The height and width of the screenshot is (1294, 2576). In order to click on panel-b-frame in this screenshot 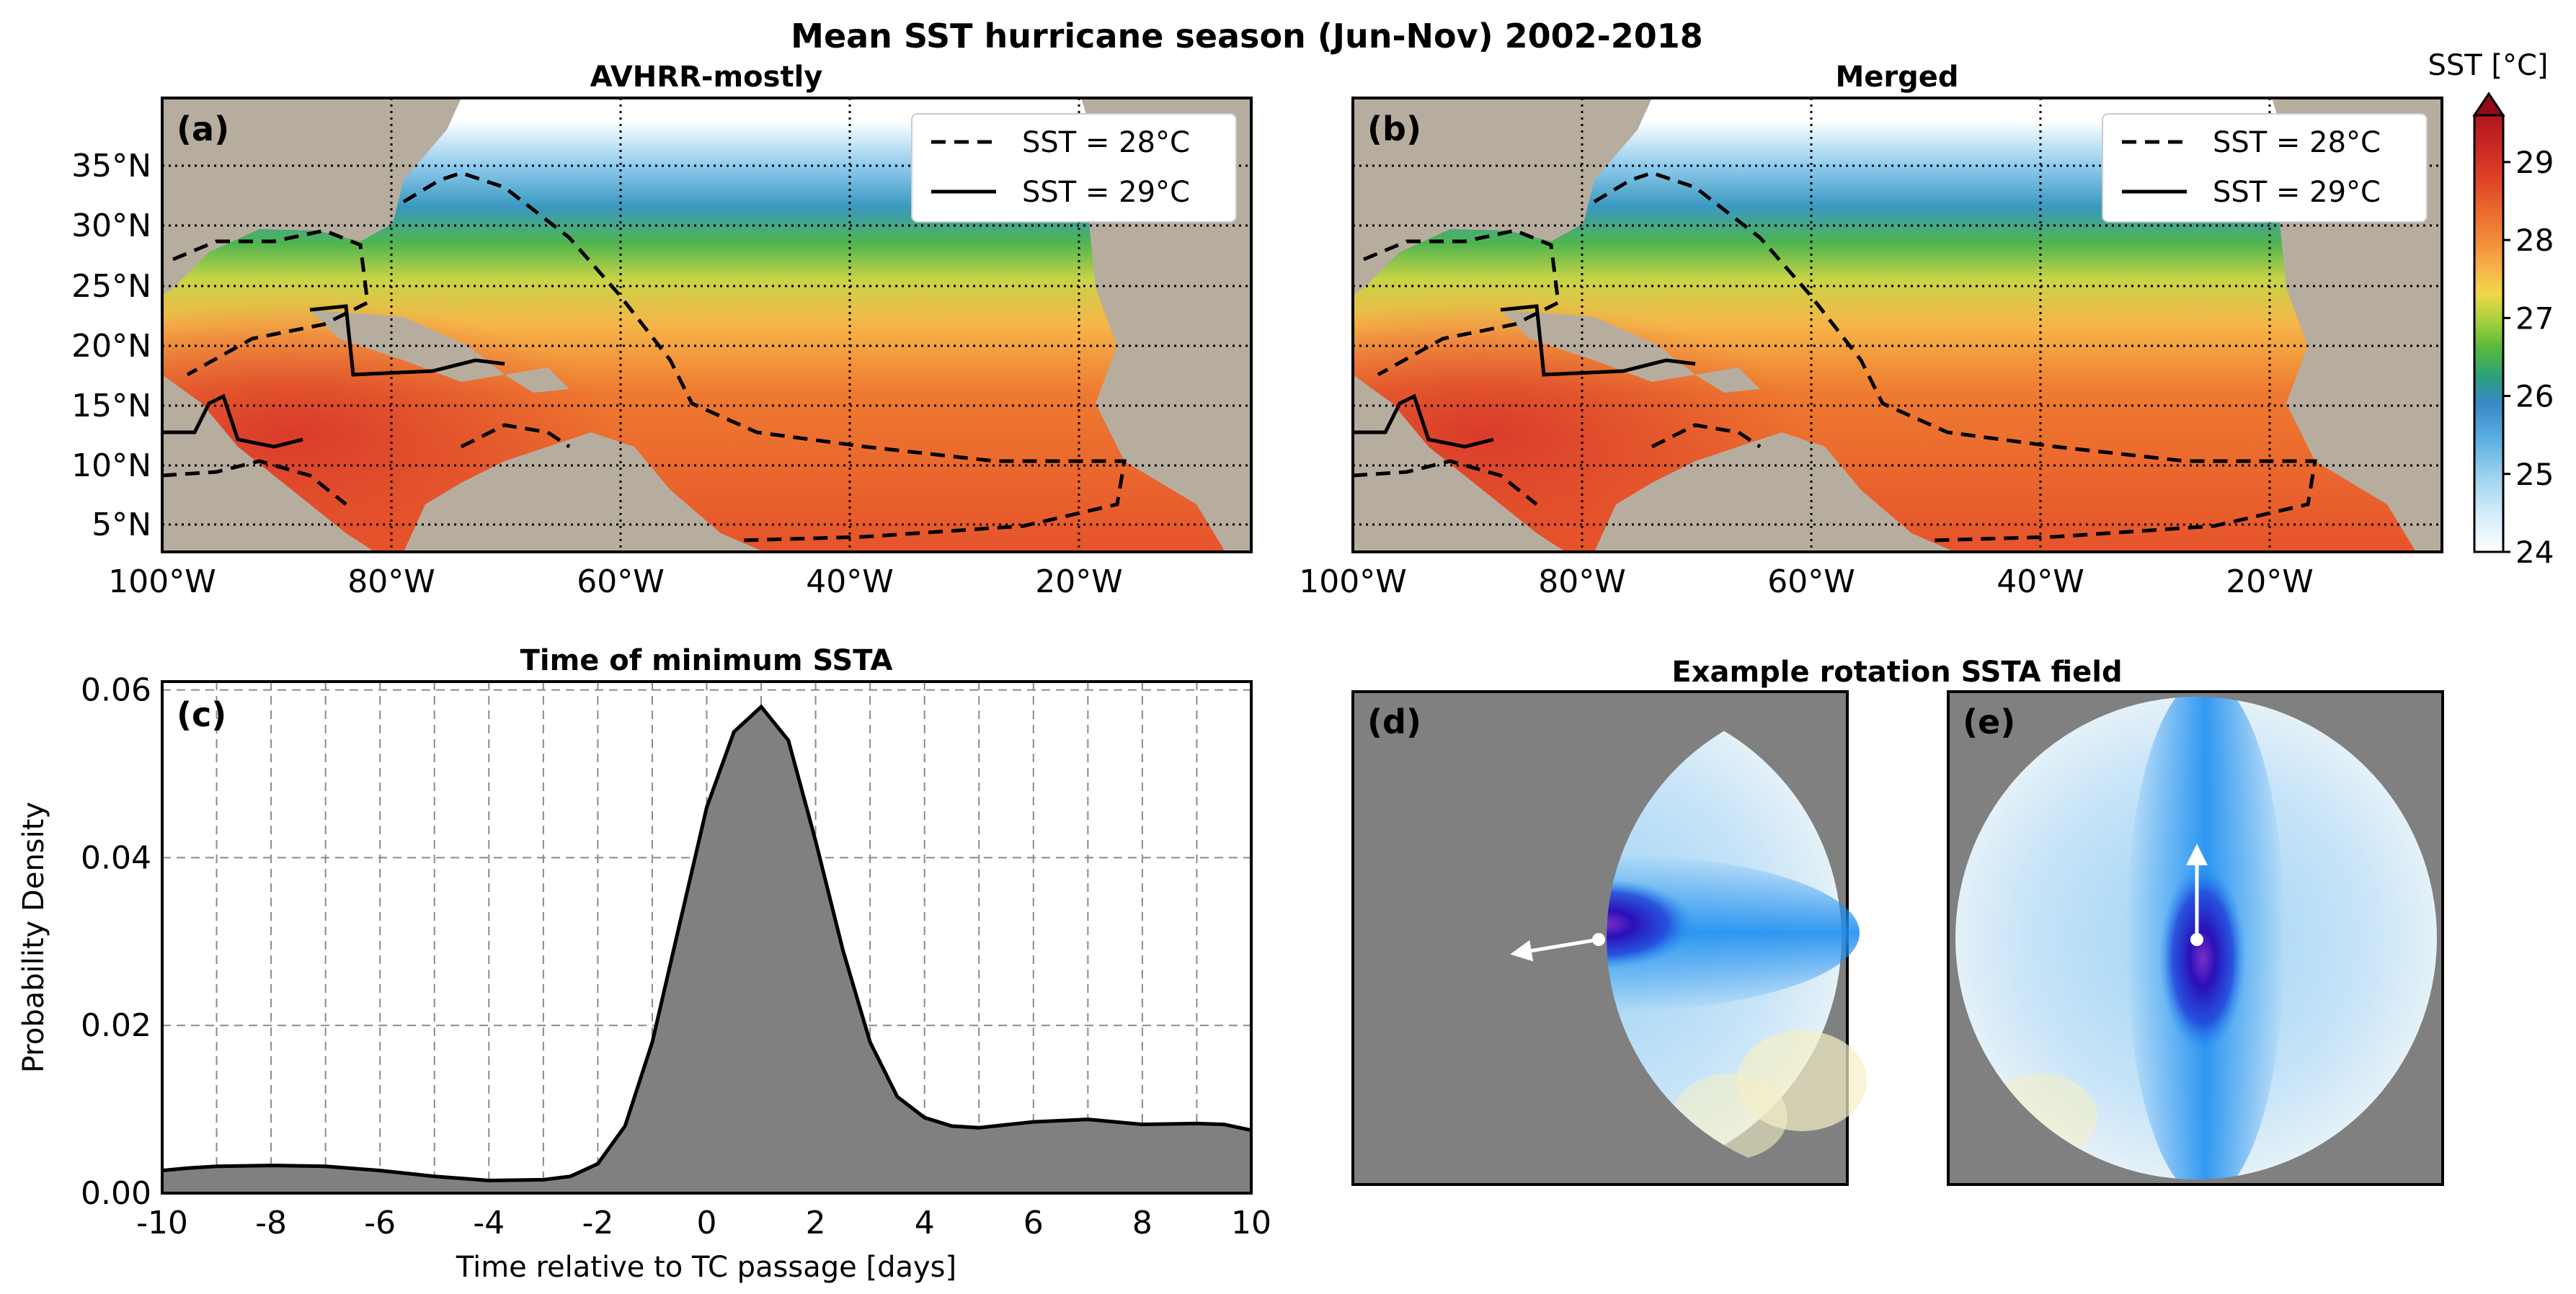, I will do `click(1897, 325)`.